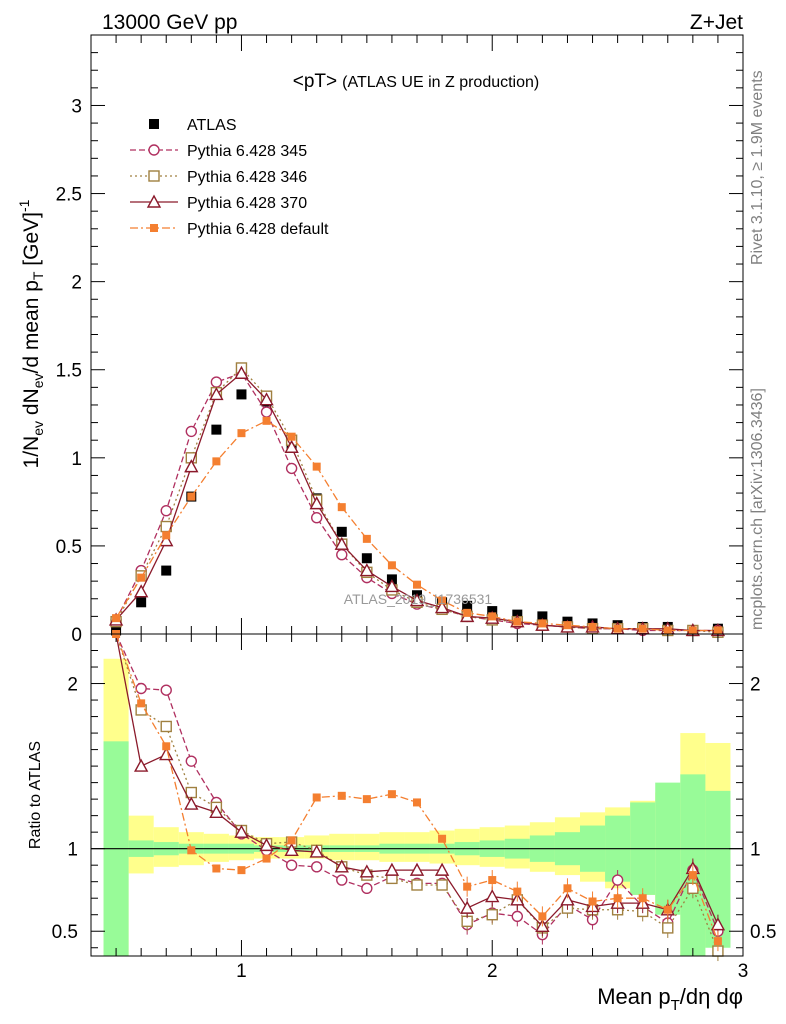  I want to click on ratio-y-tick-label-left: 0.5, so click(65, 932).